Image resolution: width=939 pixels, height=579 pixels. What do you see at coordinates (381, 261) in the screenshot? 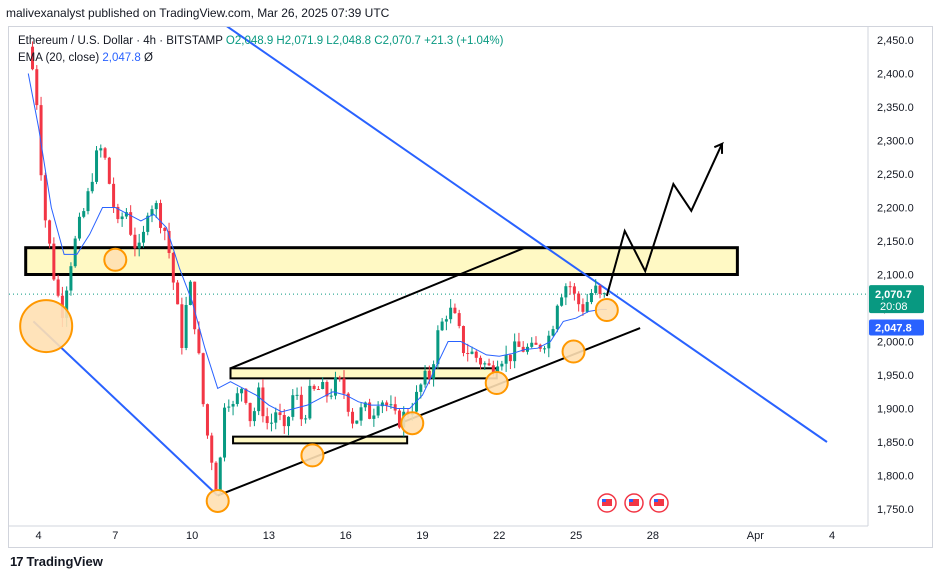
I see `resistance-zone` at bounding box center [381, 261].